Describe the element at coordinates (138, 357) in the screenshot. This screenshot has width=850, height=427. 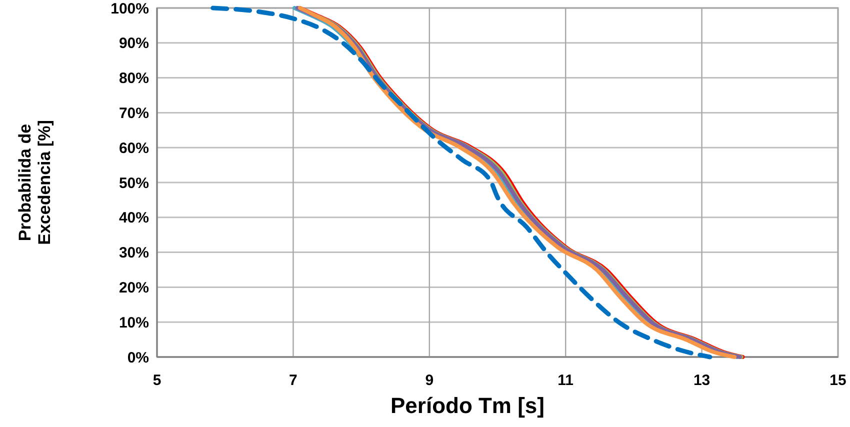
I see `y-tick-label: 0%` at that location.